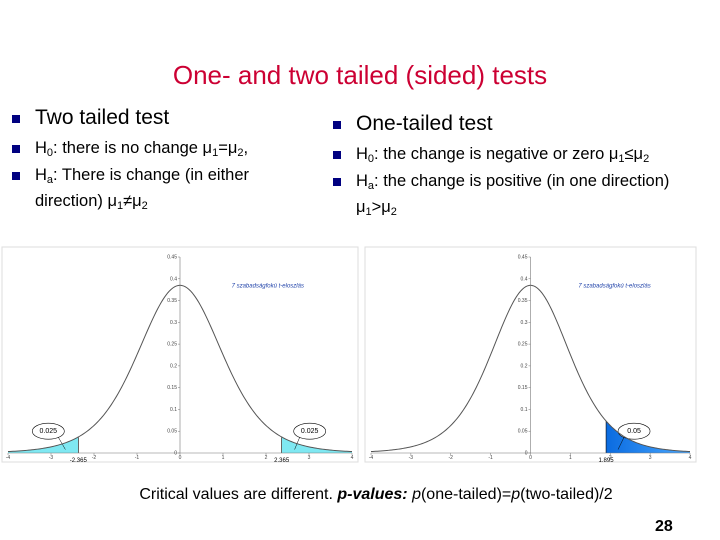 The height and width of the screenshot is (540, 720). Describe the element at coordinates (228, 148) in the screenshot. I see `bullet-text: =μ` at that location.